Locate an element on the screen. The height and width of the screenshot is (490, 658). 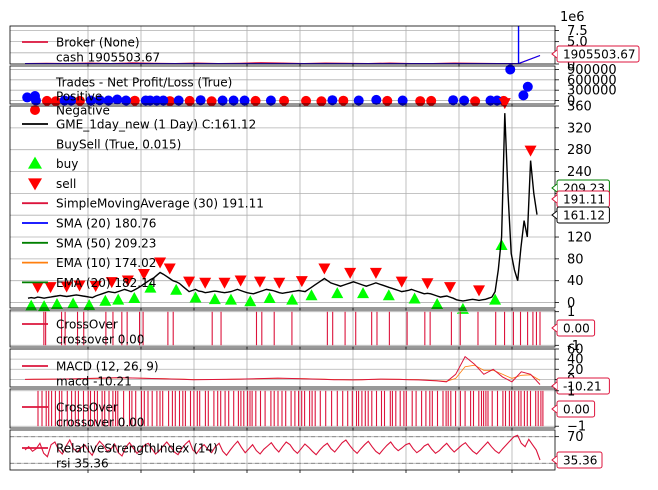
y-tick-label: 240 is located at coordinates (579, 172).